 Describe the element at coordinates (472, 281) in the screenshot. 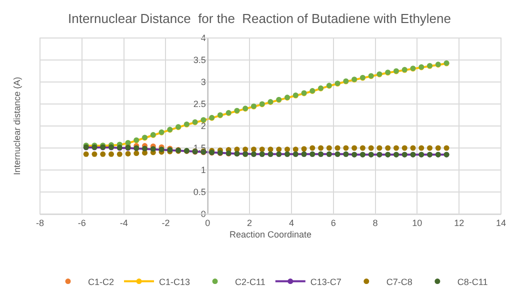

I see `legend-label: C8-C11` at that location.